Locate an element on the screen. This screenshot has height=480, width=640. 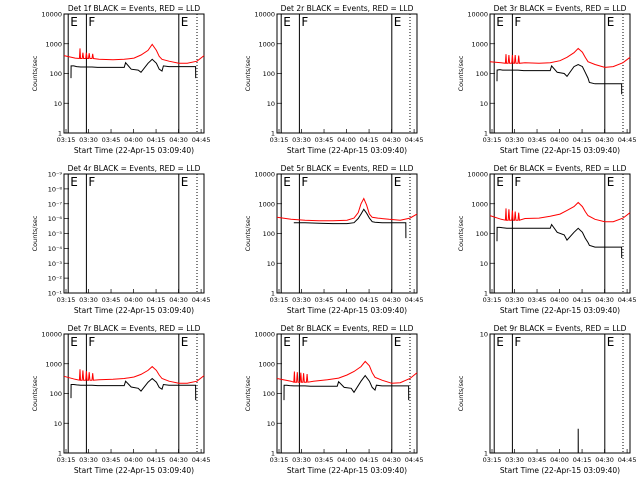
y-tick-label: 10⁻² is located at coordinates (55, 279).